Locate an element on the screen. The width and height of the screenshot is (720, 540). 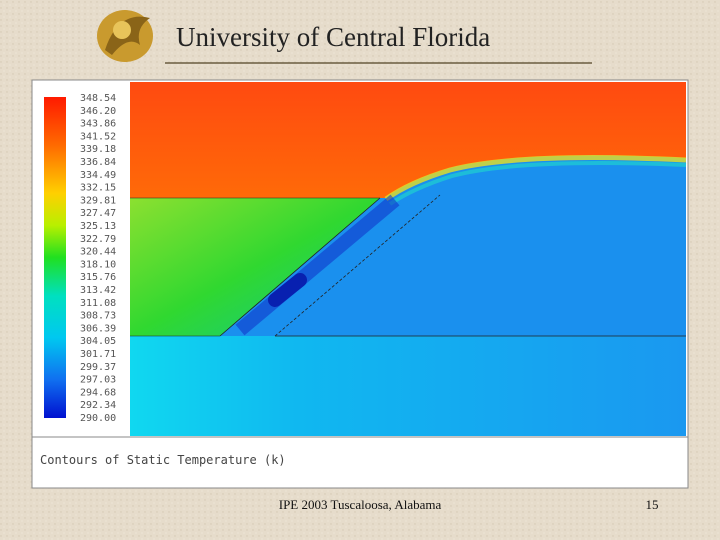
colorbar-label: 306.39 is located at coordinates (98, 328).